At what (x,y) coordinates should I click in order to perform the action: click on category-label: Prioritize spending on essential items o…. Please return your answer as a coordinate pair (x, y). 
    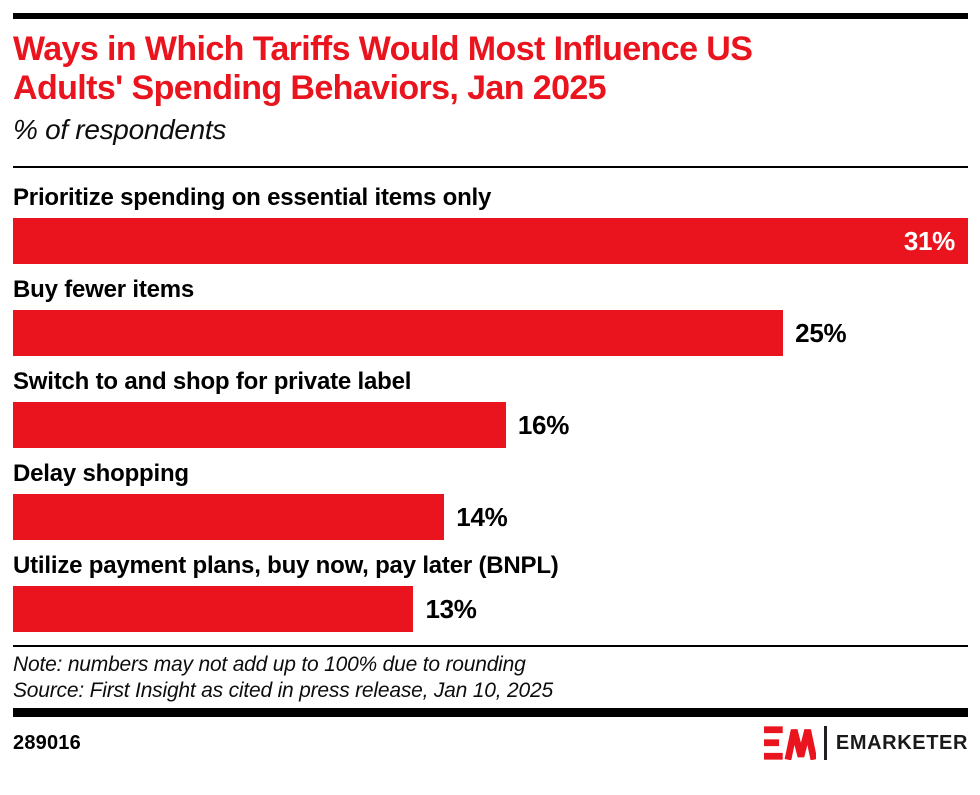
    Looking at the image, I should click on (252, 197).